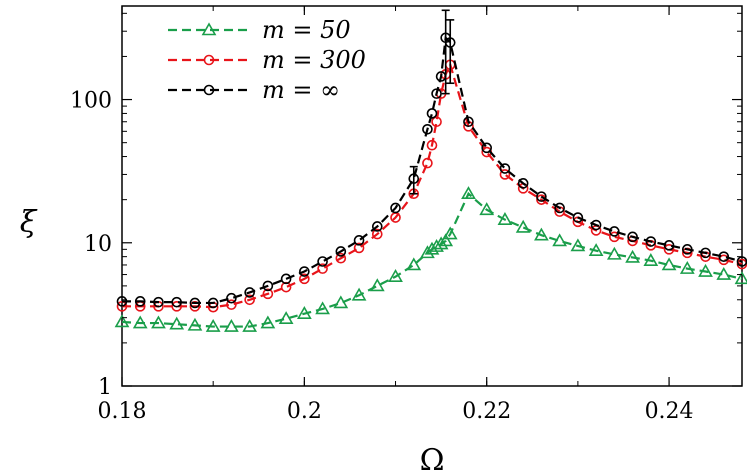  I want to click on legend-item-0: m = 50, so click(259, 30).